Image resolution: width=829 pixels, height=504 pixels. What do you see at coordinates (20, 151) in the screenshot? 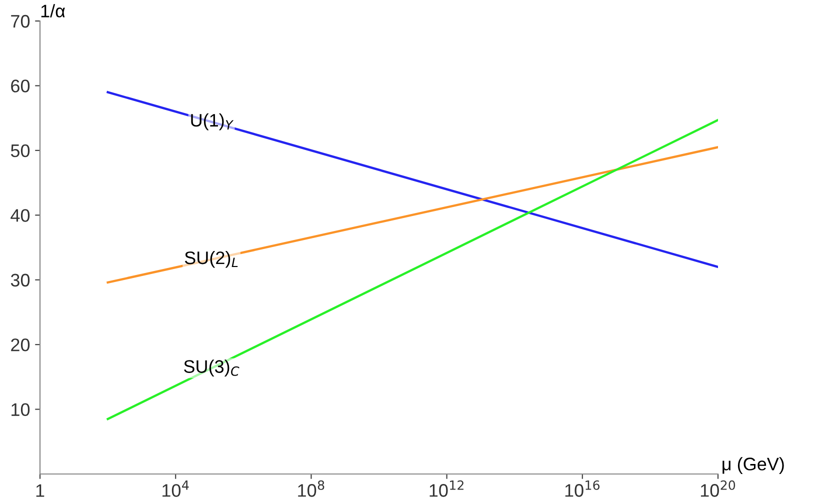
I see `y-tick-label: 50` at bounding box center [20, 151].